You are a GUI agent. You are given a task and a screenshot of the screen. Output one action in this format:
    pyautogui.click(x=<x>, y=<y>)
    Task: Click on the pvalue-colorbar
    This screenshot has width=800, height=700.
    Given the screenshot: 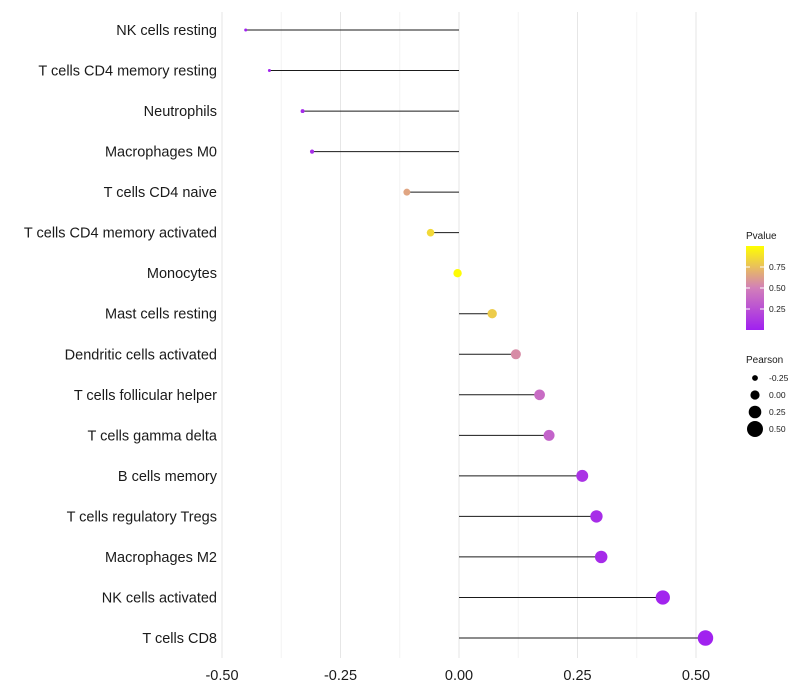 What is the action you would take?
    pyautogui.click(x=755, y=288)
    